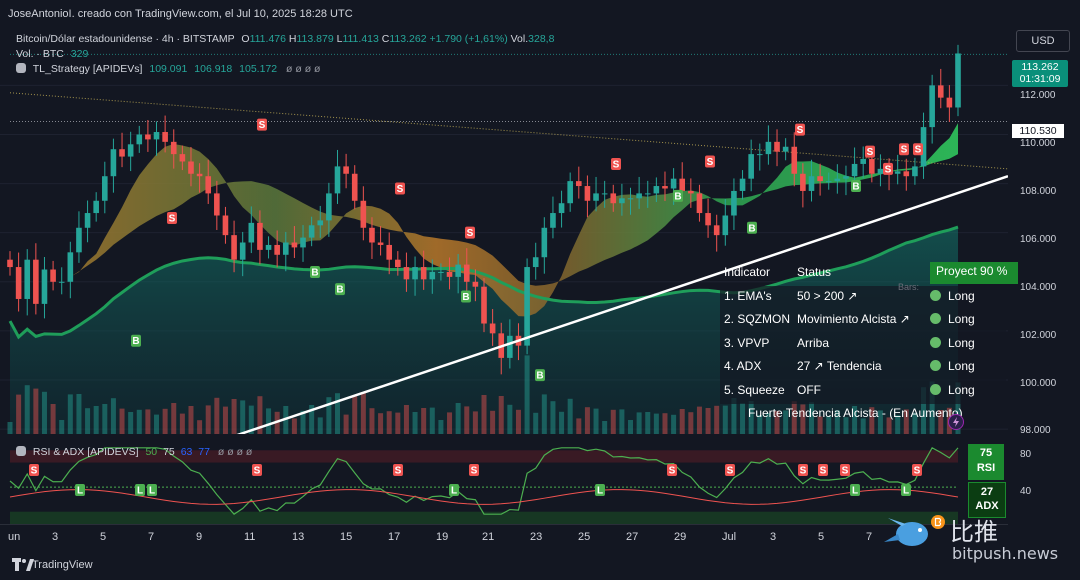  Describe the element at coordinates (484, 497) in the screenshot. I see `adx-line` at that location.